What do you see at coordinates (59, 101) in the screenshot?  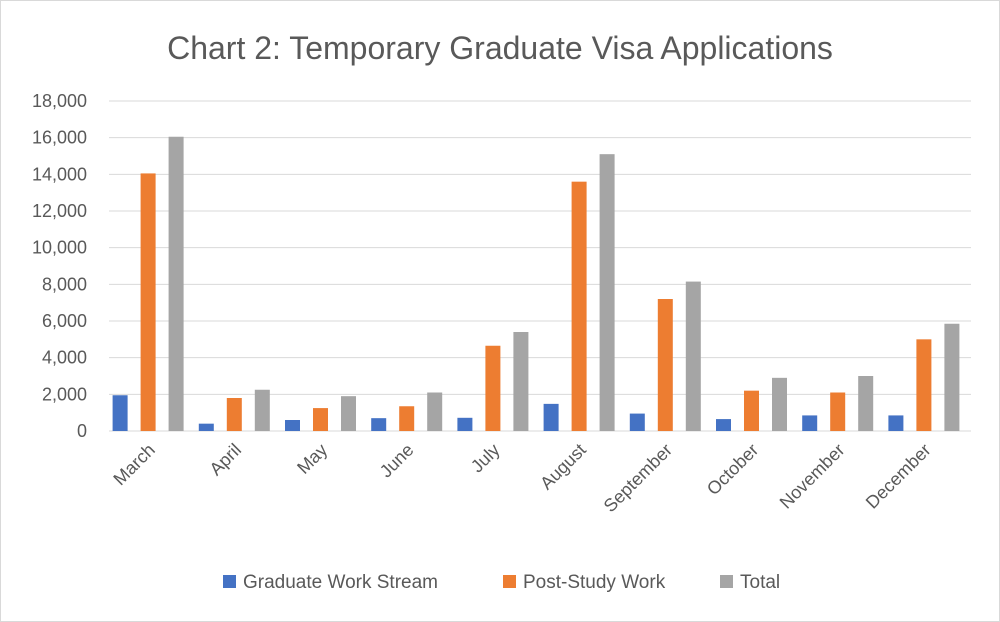 I see `y-tick-label: 18,000` at bounding box center [59, 101].